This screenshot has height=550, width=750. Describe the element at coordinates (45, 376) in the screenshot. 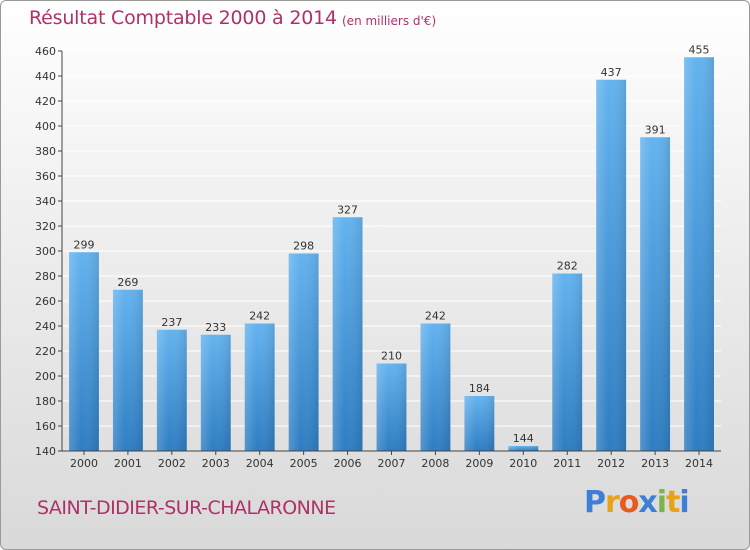

I see `y-tick-label: 200` at that location.